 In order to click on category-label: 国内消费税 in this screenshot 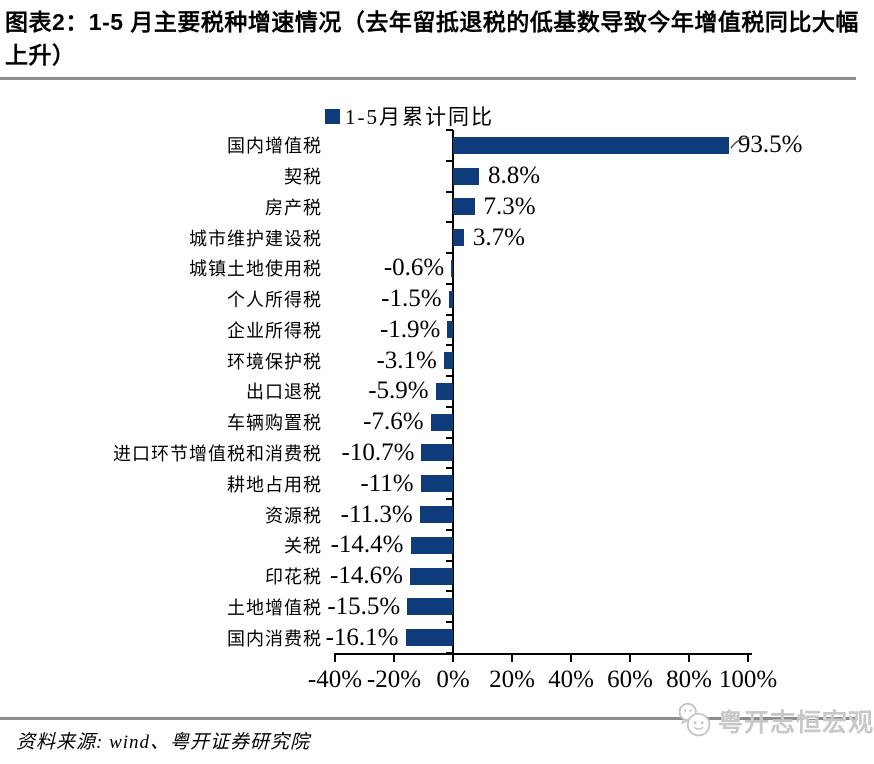, I will do `click(274, 638)`.